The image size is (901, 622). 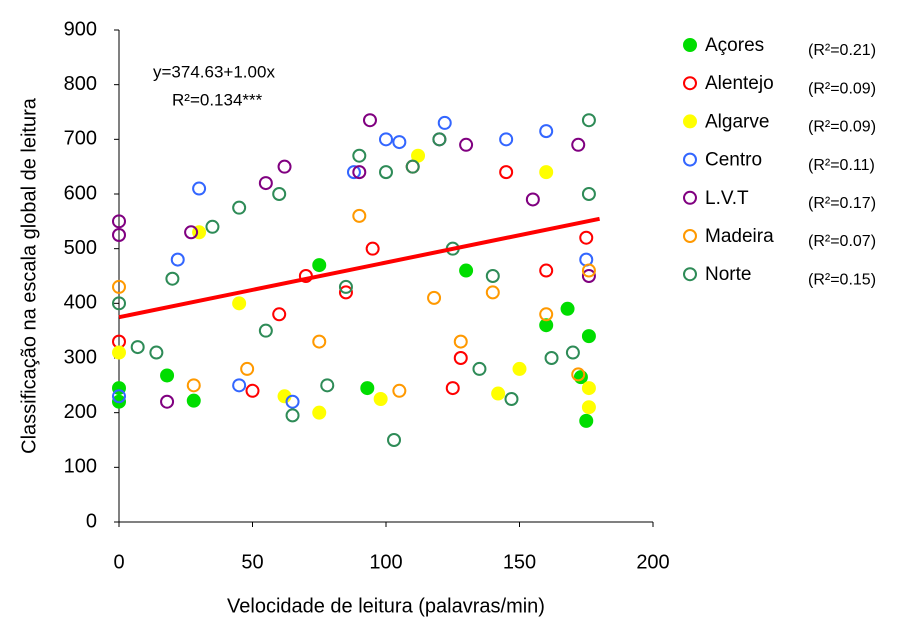 What do you see at coordinates (739, 83) in the screenshot?
I see `legend-label: Alentejo` at bounding box center [739, 83].